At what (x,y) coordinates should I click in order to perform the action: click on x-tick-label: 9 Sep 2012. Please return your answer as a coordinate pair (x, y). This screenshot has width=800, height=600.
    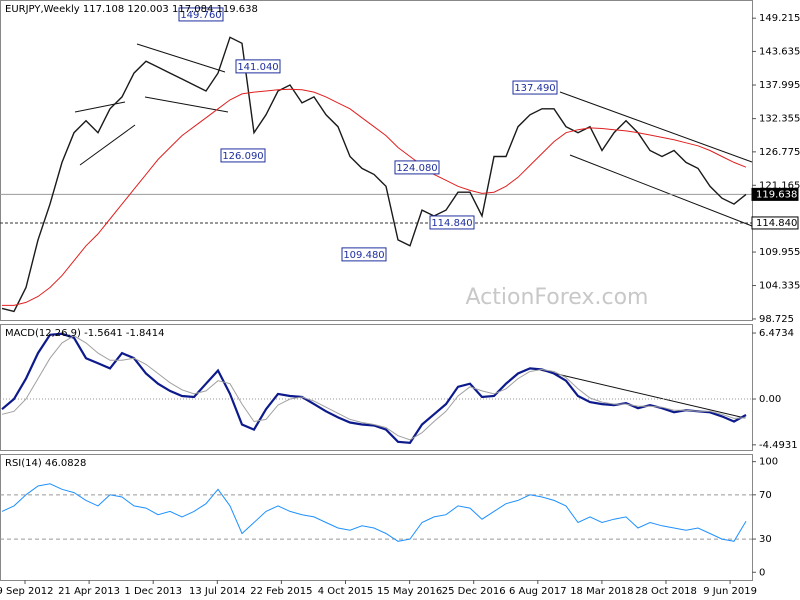
    Looking at the image, I should click on (27, 591).